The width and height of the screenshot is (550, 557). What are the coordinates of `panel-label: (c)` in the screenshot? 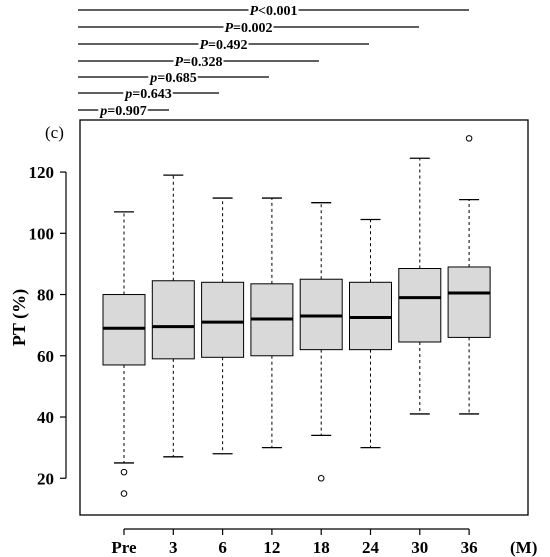 It's located at (54, 132).